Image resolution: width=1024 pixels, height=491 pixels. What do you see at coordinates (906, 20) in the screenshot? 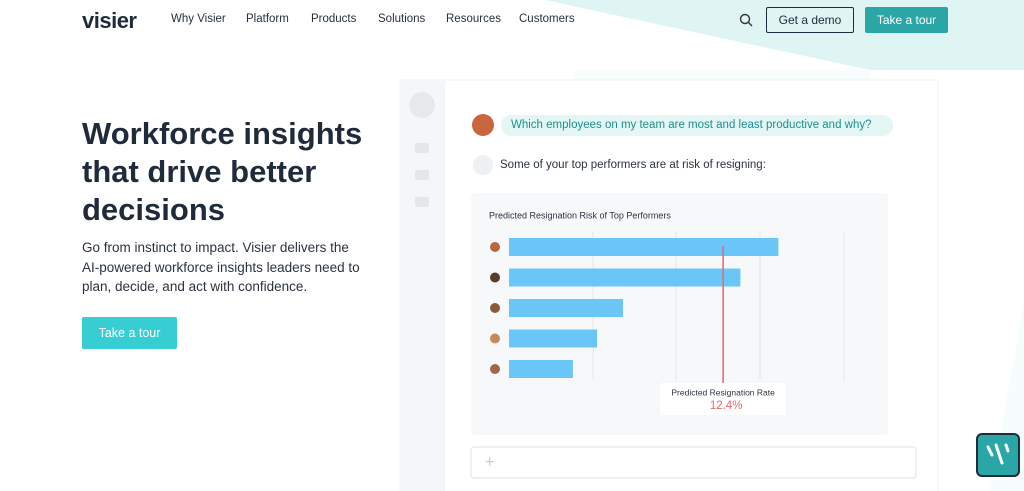
I see `tour-button: Take a tour` at bounding box center [906, 20].